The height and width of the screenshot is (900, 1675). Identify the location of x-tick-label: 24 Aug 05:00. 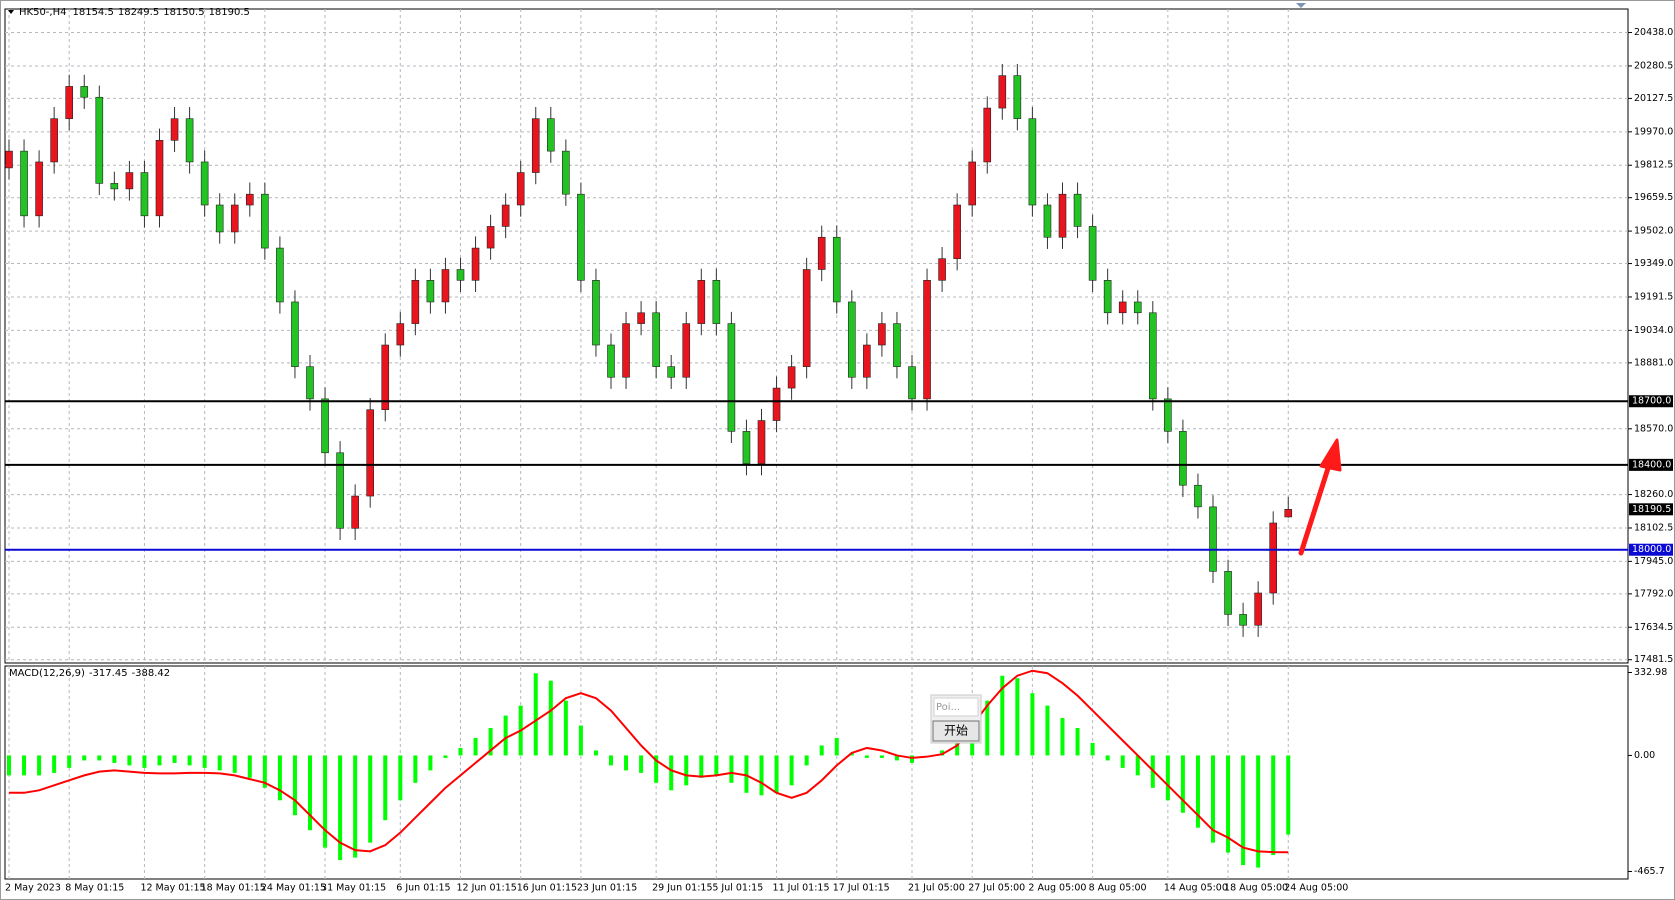
(1316, 888).